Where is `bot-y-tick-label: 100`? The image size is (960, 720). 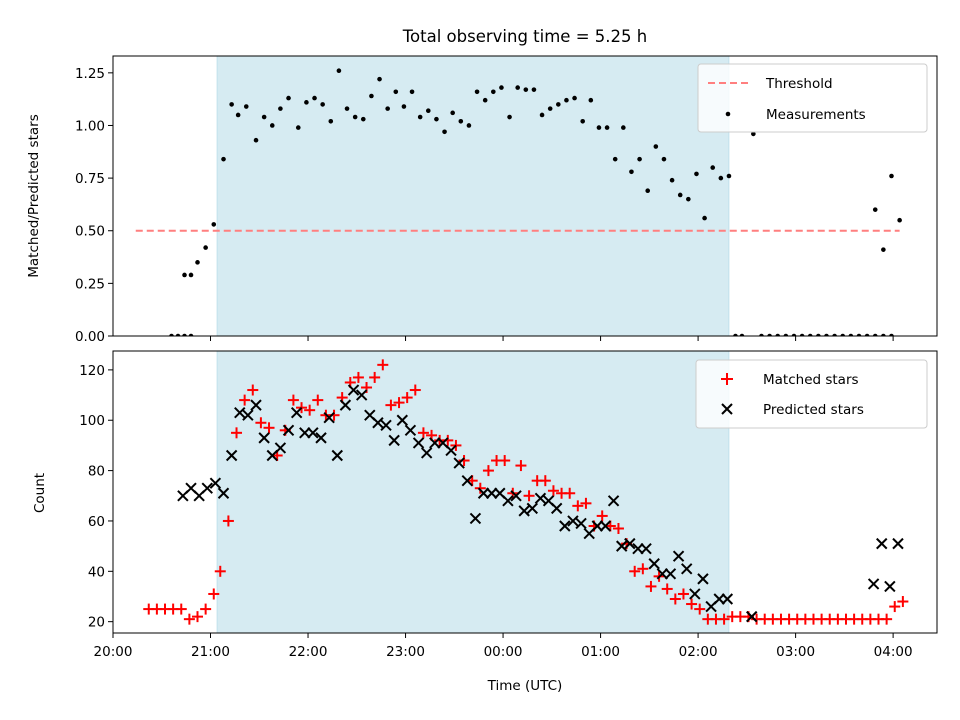 bot-y-tick-label: 100 is located at coordinates (92, 421).